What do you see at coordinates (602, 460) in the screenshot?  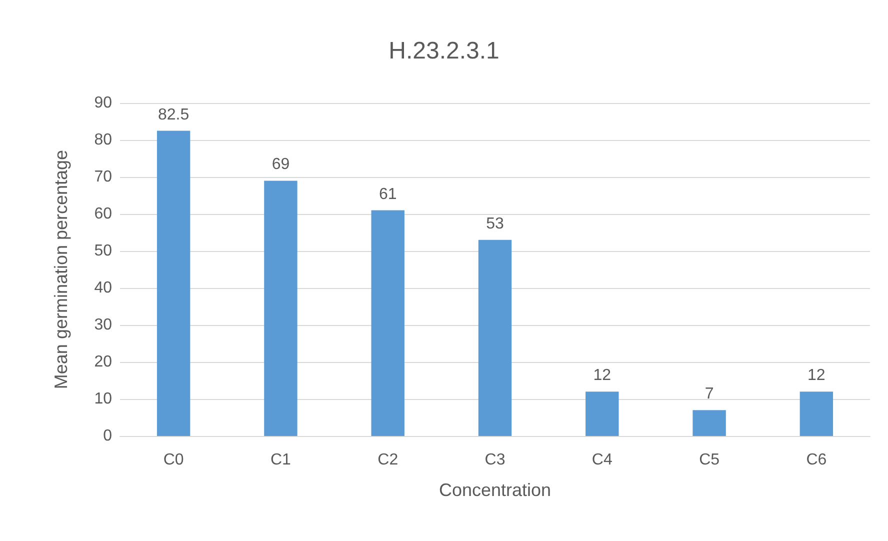 I see `x-tick-label: C4` at bounding box center [602, 460].